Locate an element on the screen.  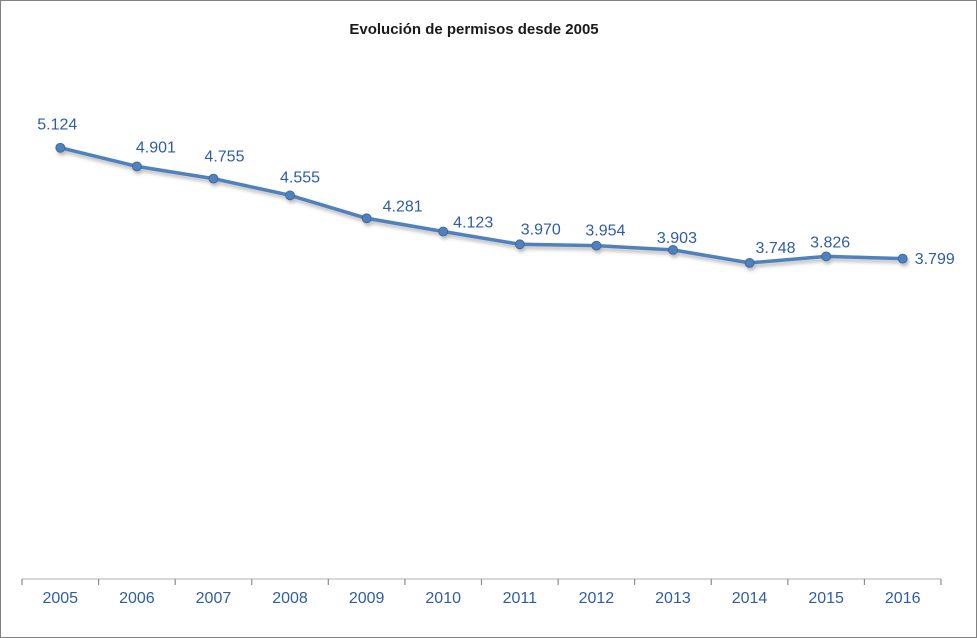
x-axis-label-2016: 2016 is located at coordinates (903, 598).